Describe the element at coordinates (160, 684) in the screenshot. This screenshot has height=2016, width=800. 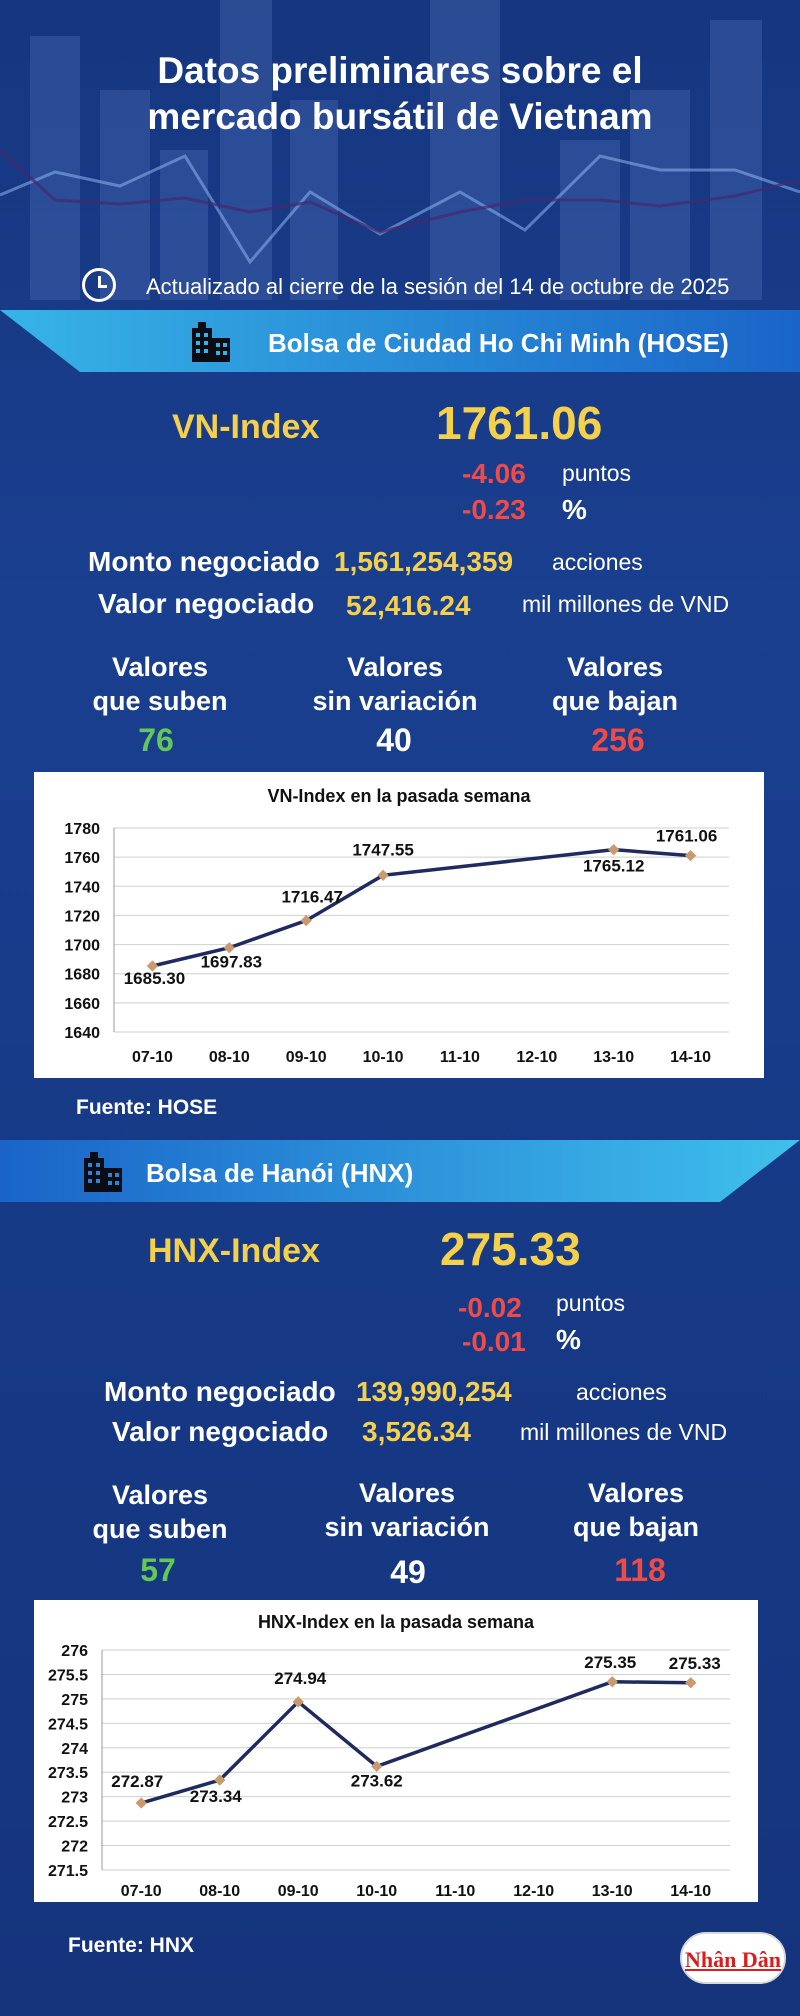
I see `vn-up-label: Valores que suben` at that location.